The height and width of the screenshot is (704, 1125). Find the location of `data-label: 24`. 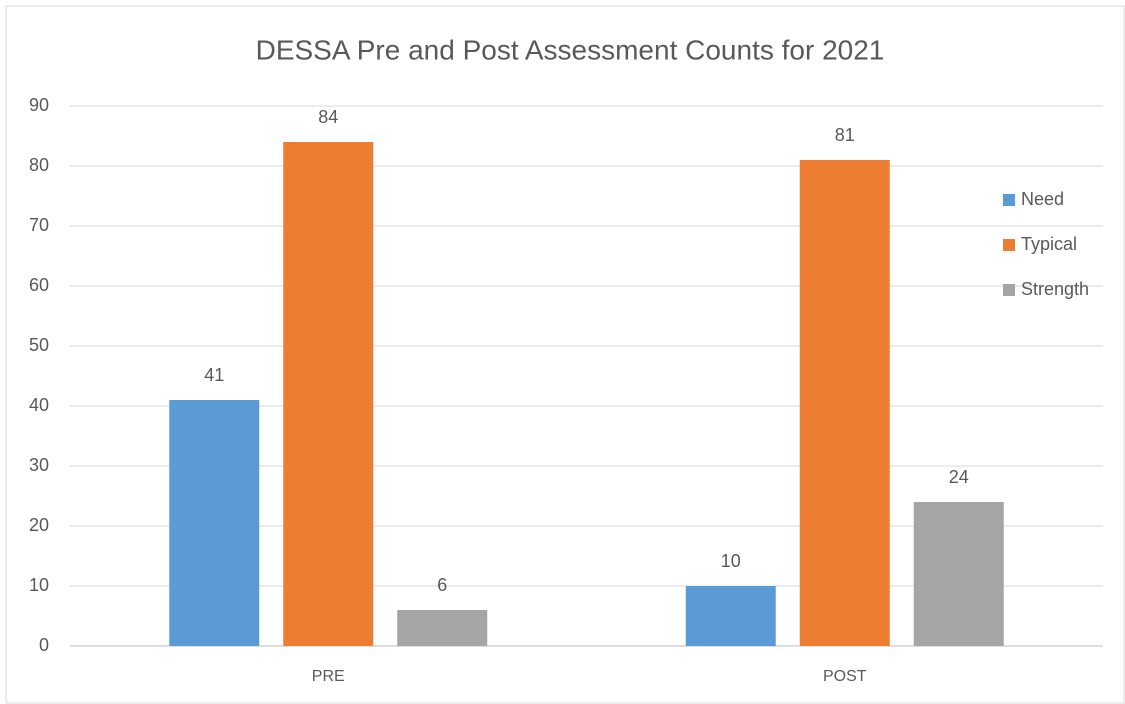

data-label: 24 is located at coordinates (959, 477).